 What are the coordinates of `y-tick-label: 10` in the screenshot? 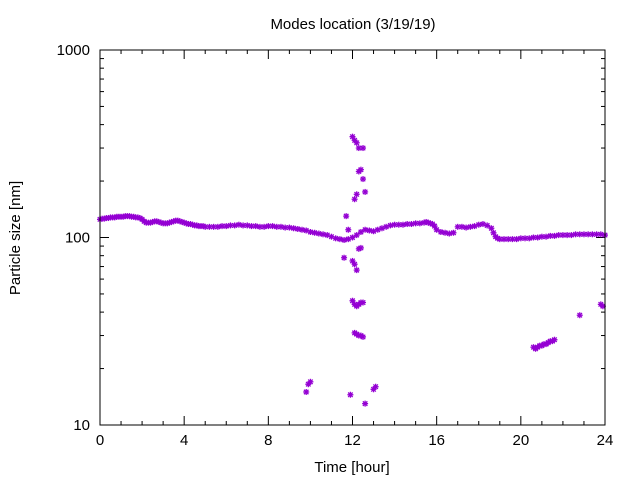 It's located at (81, 425).